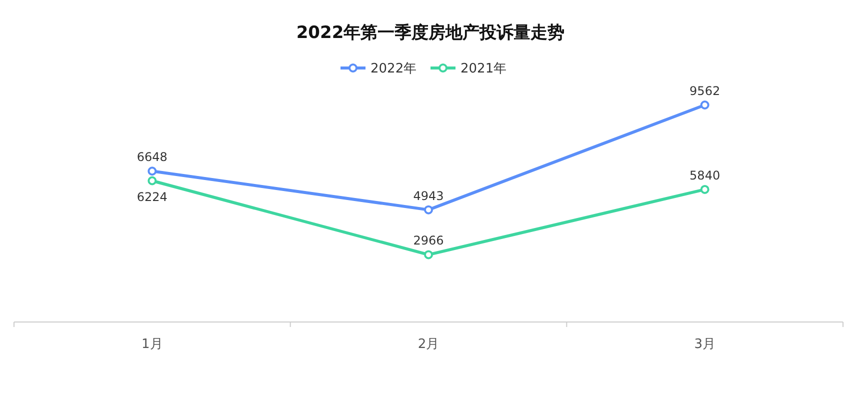  Describe the element at coordinates (705, 175) in the screenshot. I see `data-label: 5840` at that location.